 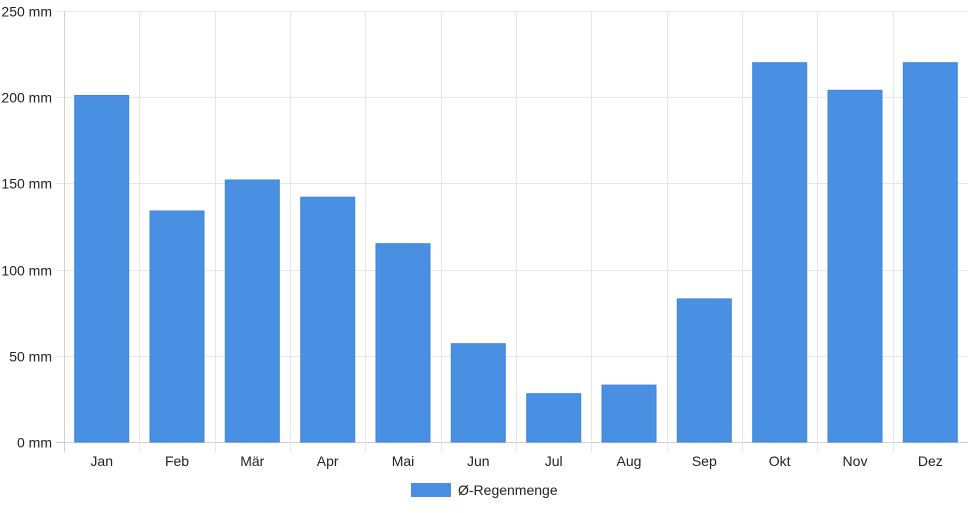 What do you see at coordinates (780, 461) in the screenshot?
I see `x-tick-label: Okt` at bounding box center [780, 461].